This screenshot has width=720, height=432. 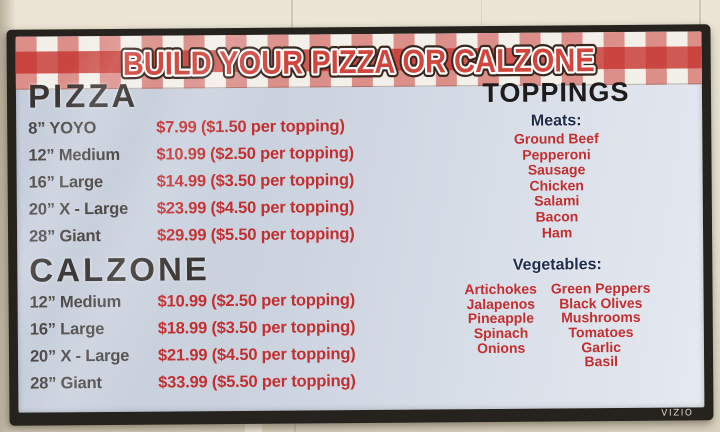 I want to click on price-label: $21.99 ($4.50 per topping), so click(x=256, y=355).